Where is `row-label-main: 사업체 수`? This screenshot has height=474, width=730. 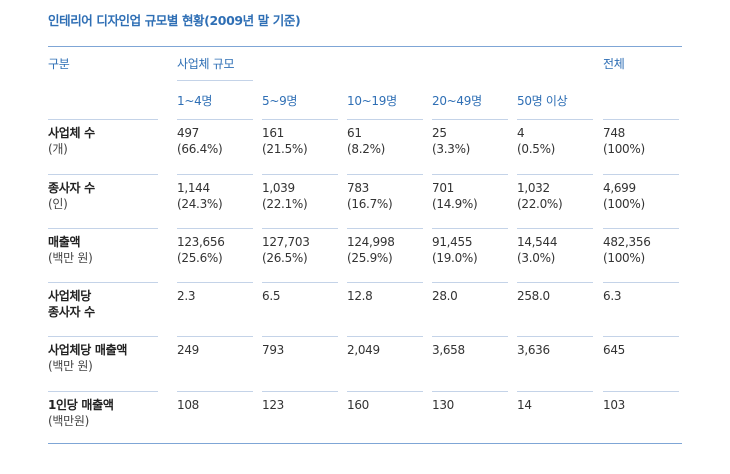
row-label-main: 사업체 수 is located at coordinates (71, 133).